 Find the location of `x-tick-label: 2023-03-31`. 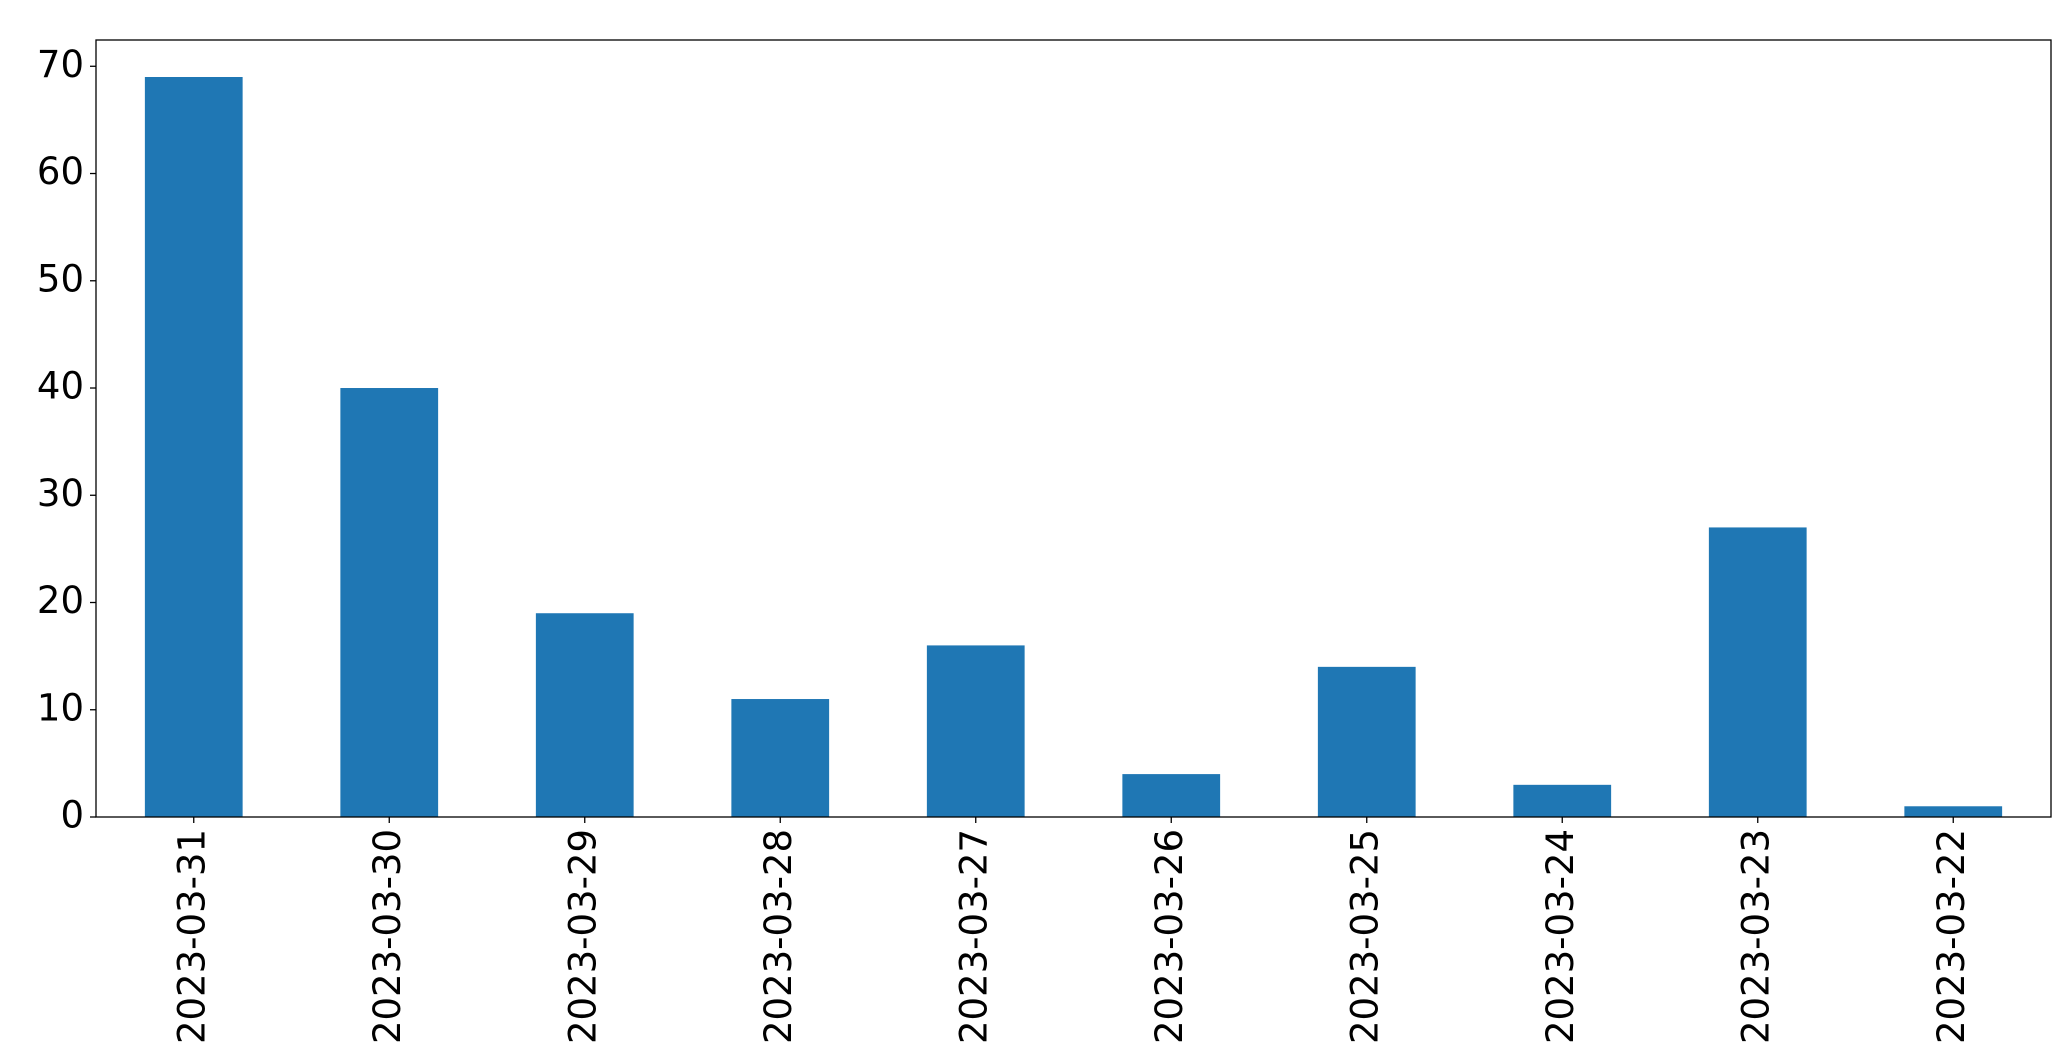

x-tick-label: 2023-03-31 is located at coordinates (191, 936).